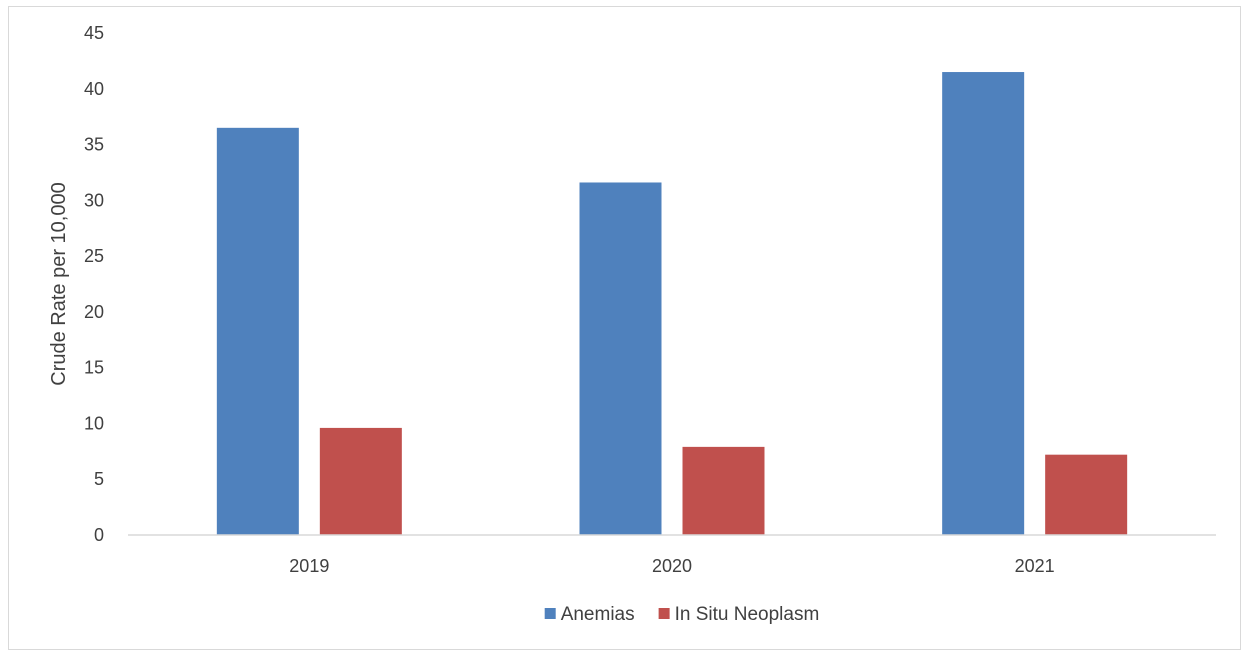 Image resolution: width=1244 pixels, height=653 pixels. Describe the element at coordinates (983, 304) in the screenshot. I see `bar-anemias-2021` at that location.